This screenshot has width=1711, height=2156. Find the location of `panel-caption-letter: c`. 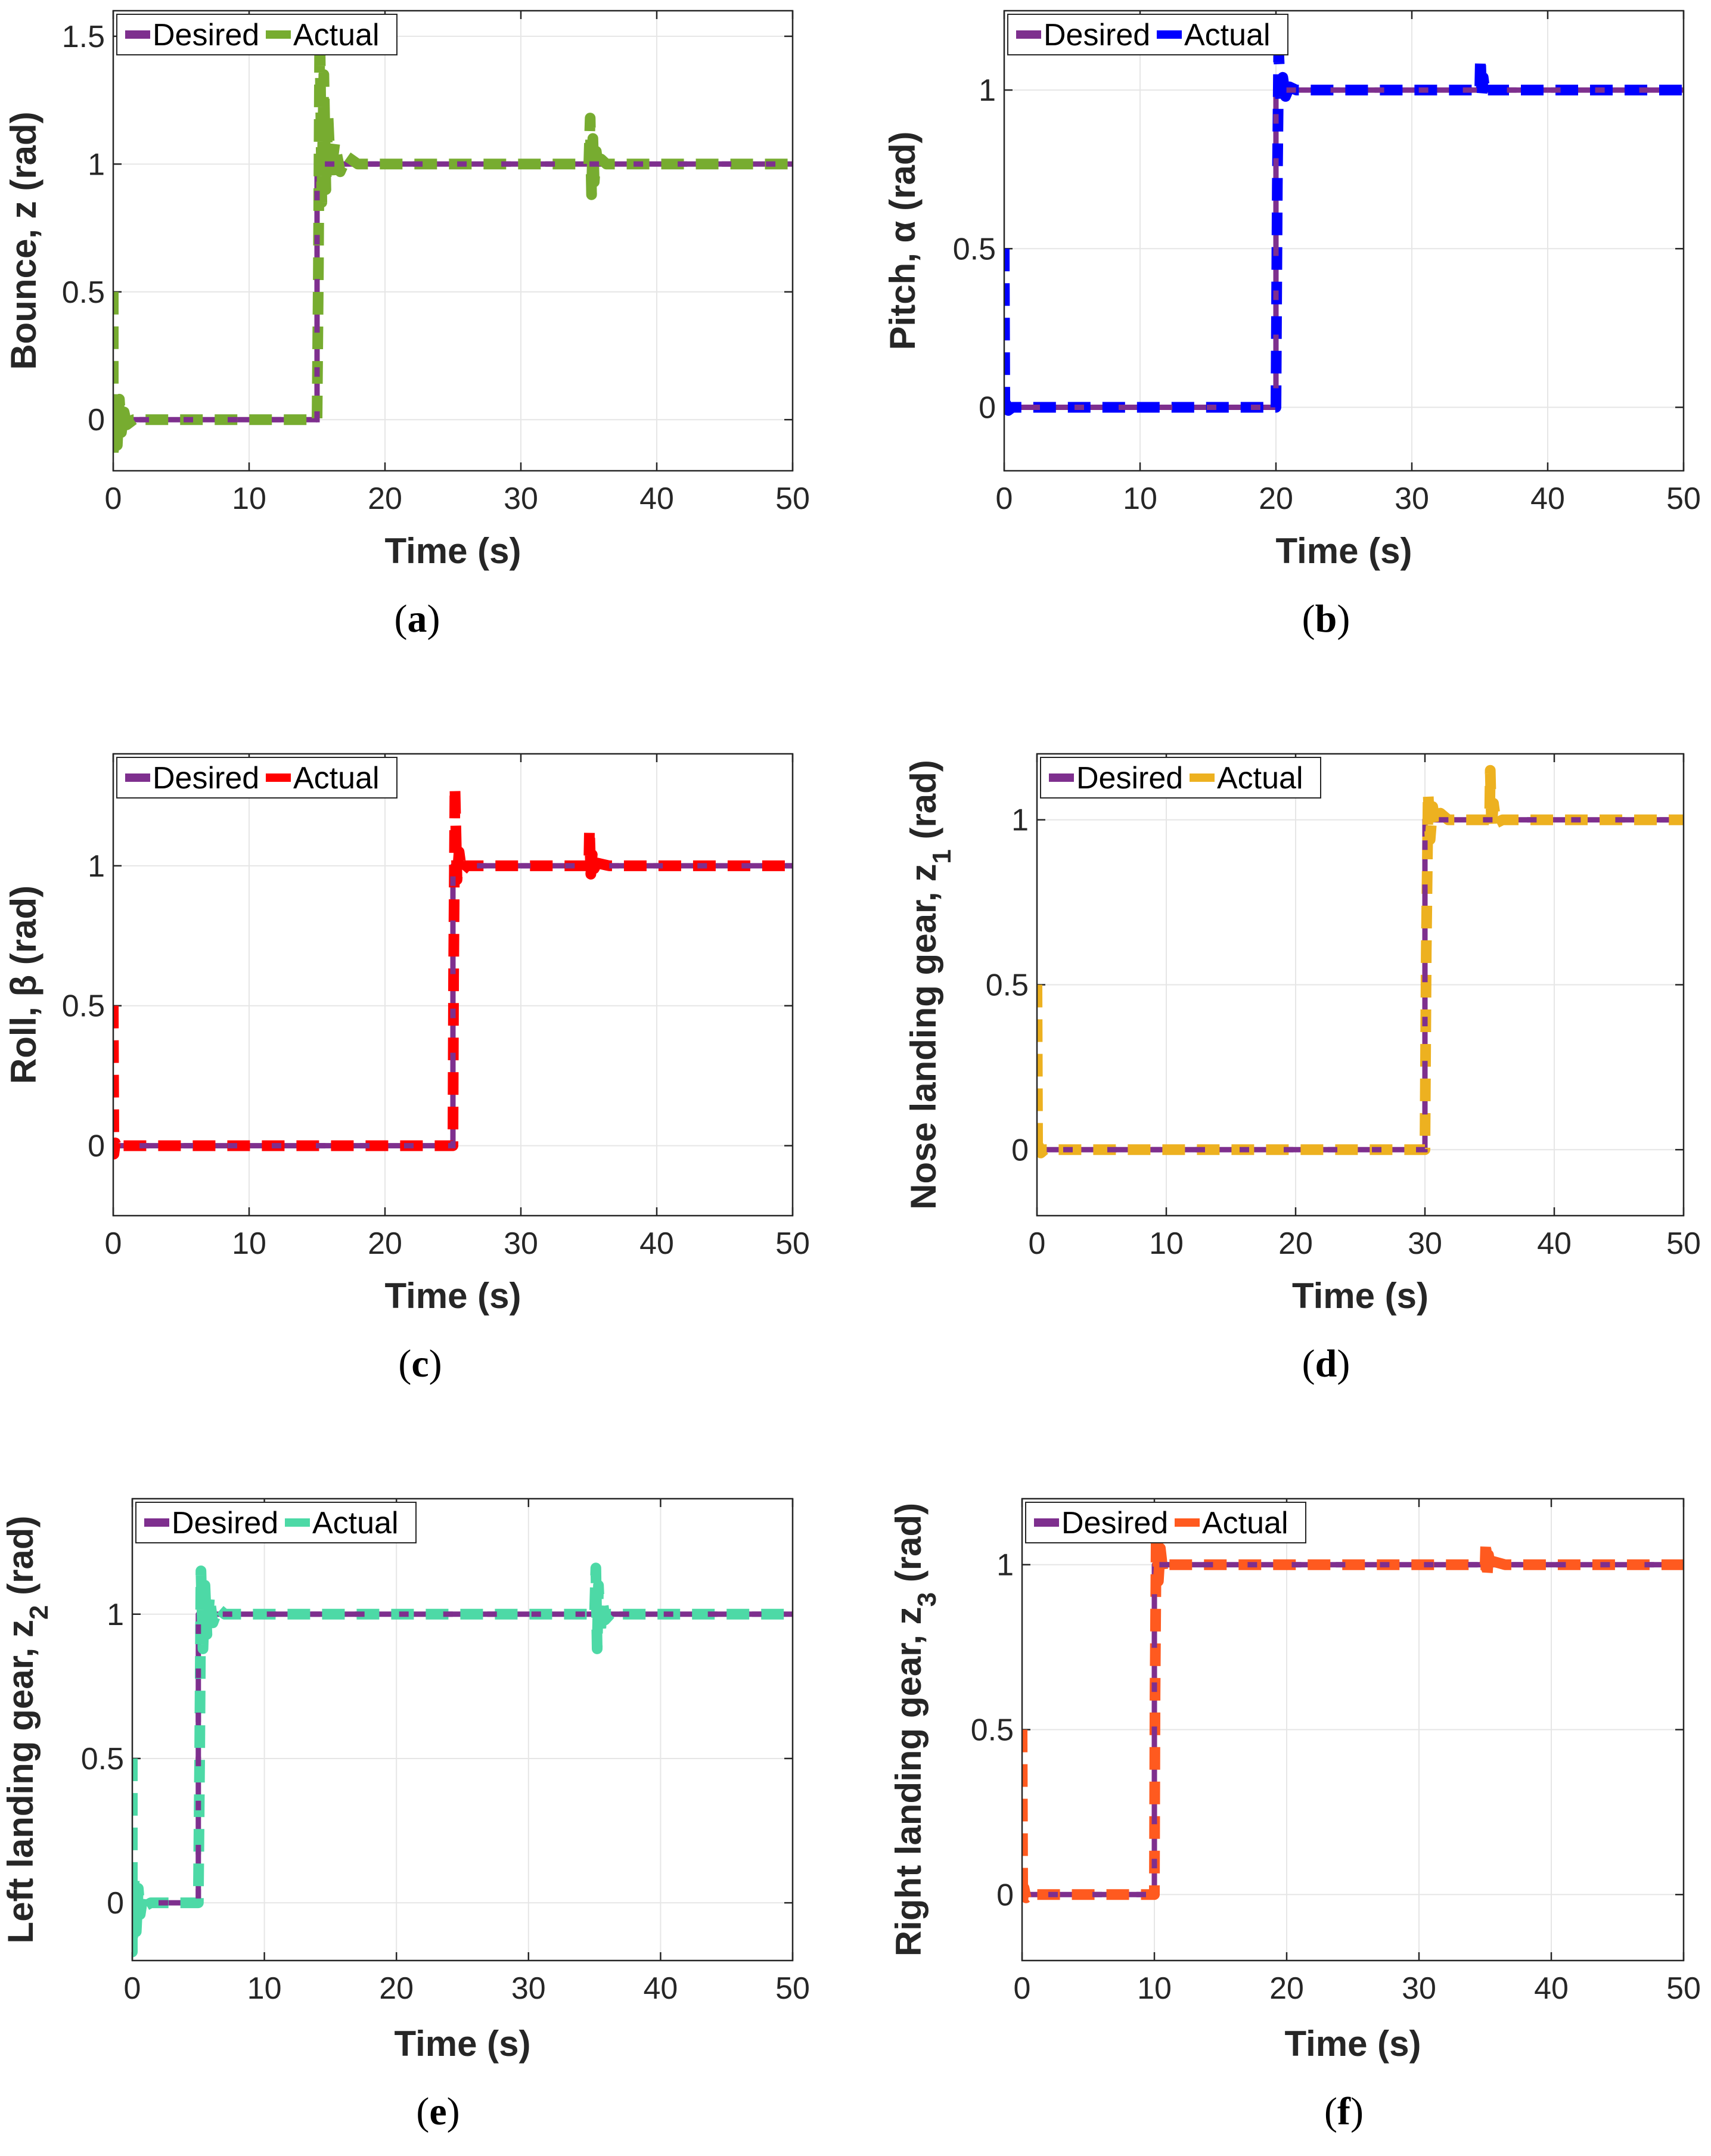

panel-caption-letter: c is located at coordinates (419, 1363).